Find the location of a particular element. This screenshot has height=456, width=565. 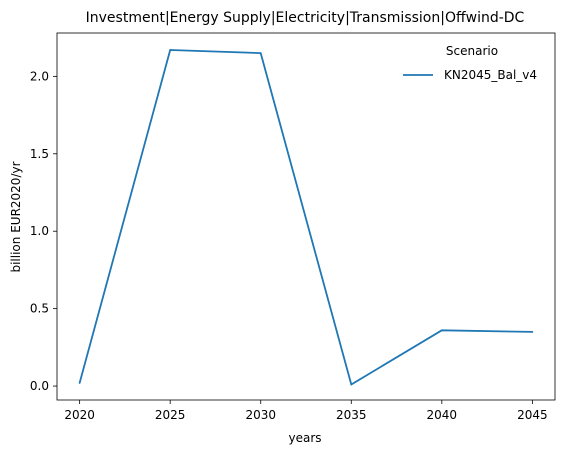

y-tick-label: 1.0 is located at coordinates (39, 231).